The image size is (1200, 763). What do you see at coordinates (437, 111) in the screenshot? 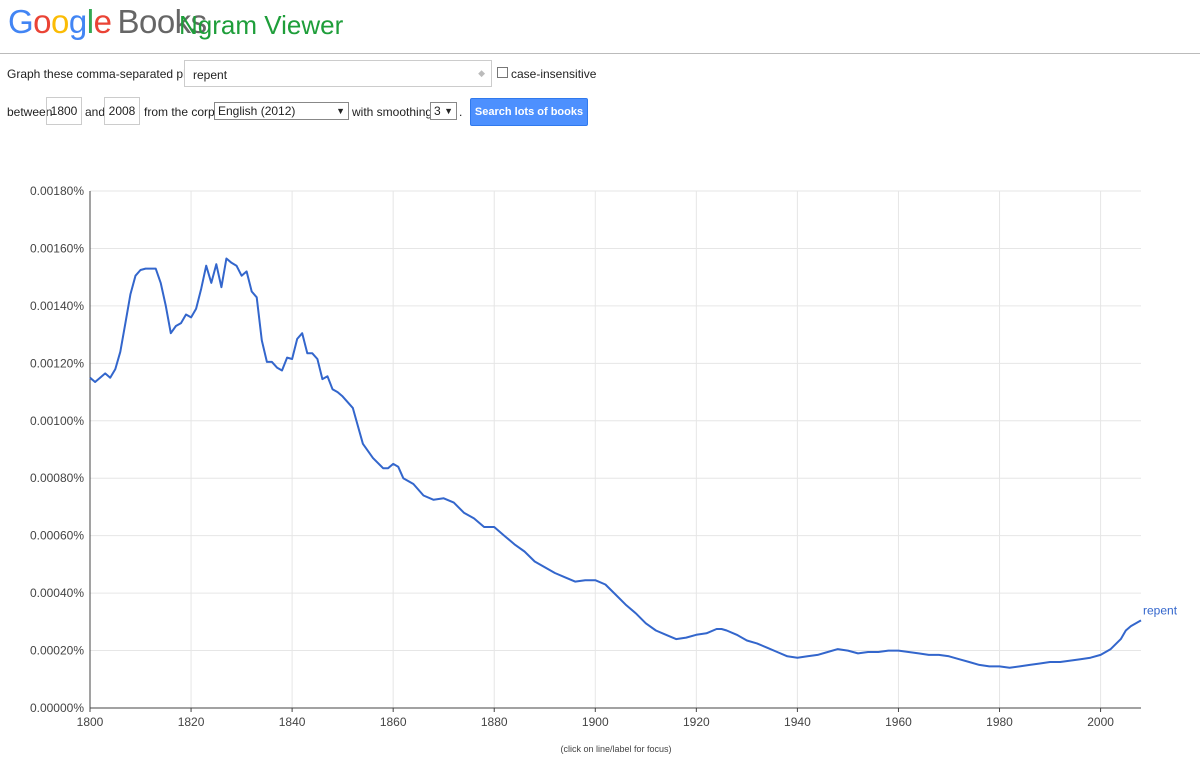
I see `smoothing-select-value: 3` at bounding box center [437, 111].